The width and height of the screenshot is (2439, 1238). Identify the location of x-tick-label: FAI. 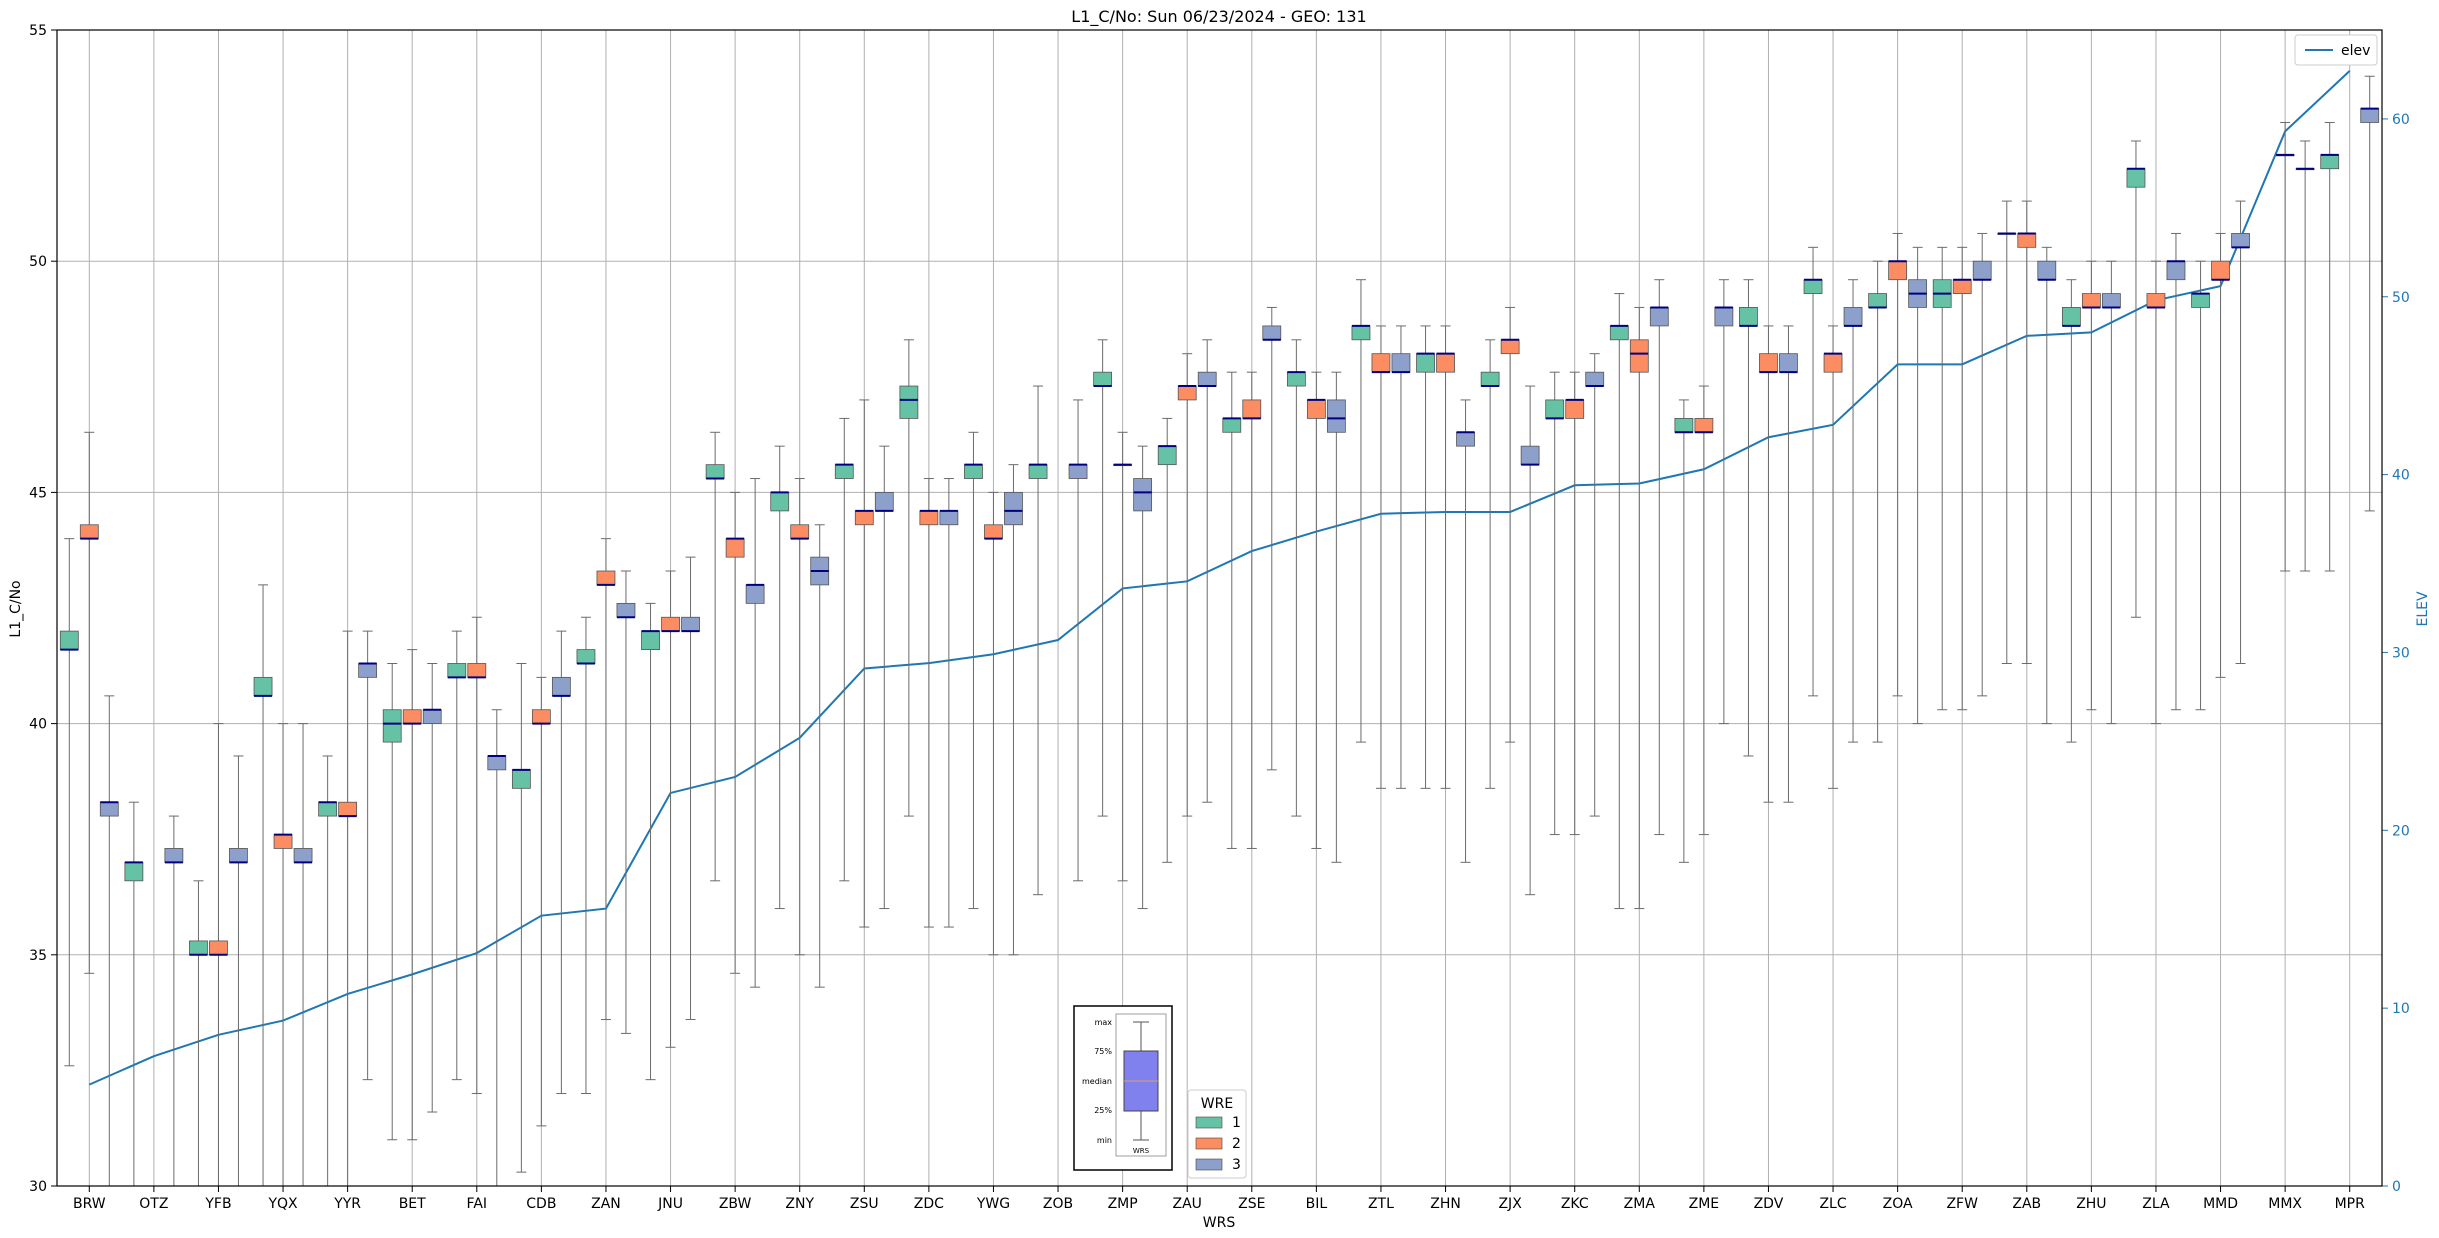
(477, 1204).